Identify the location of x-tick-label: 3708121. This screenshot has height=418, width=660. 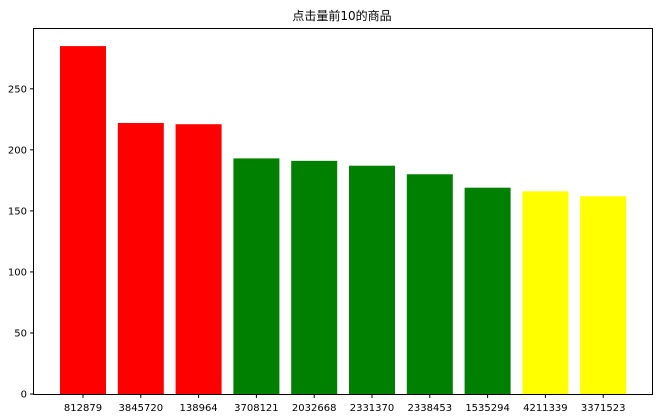
(256, 408).